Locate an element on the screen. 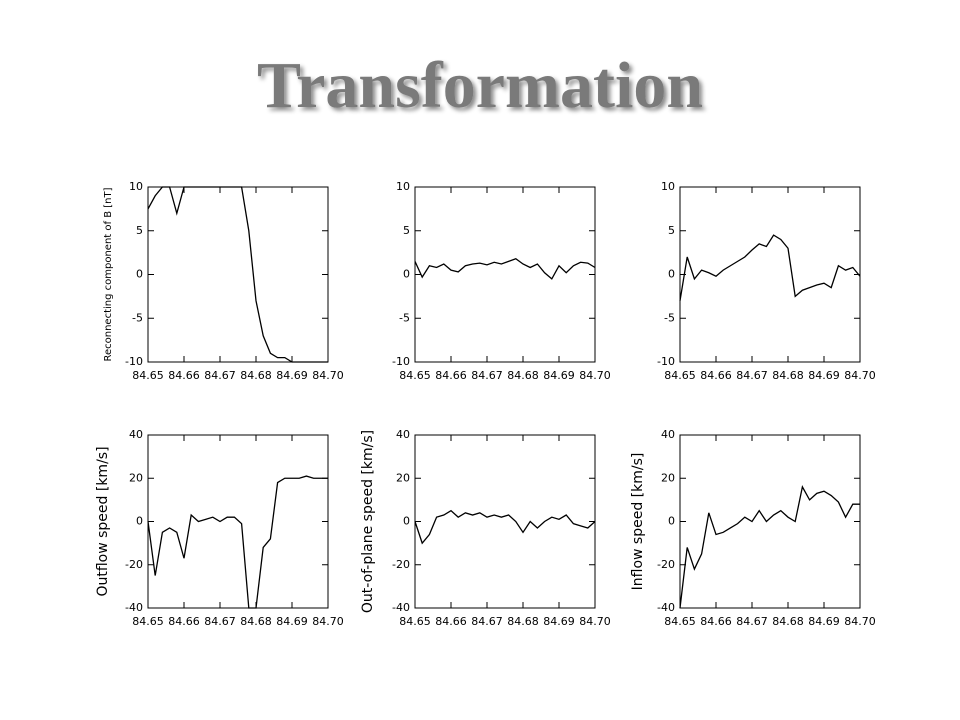  y-axis-label: Outflow speed [km/s] is located at coordinates (103, 521).